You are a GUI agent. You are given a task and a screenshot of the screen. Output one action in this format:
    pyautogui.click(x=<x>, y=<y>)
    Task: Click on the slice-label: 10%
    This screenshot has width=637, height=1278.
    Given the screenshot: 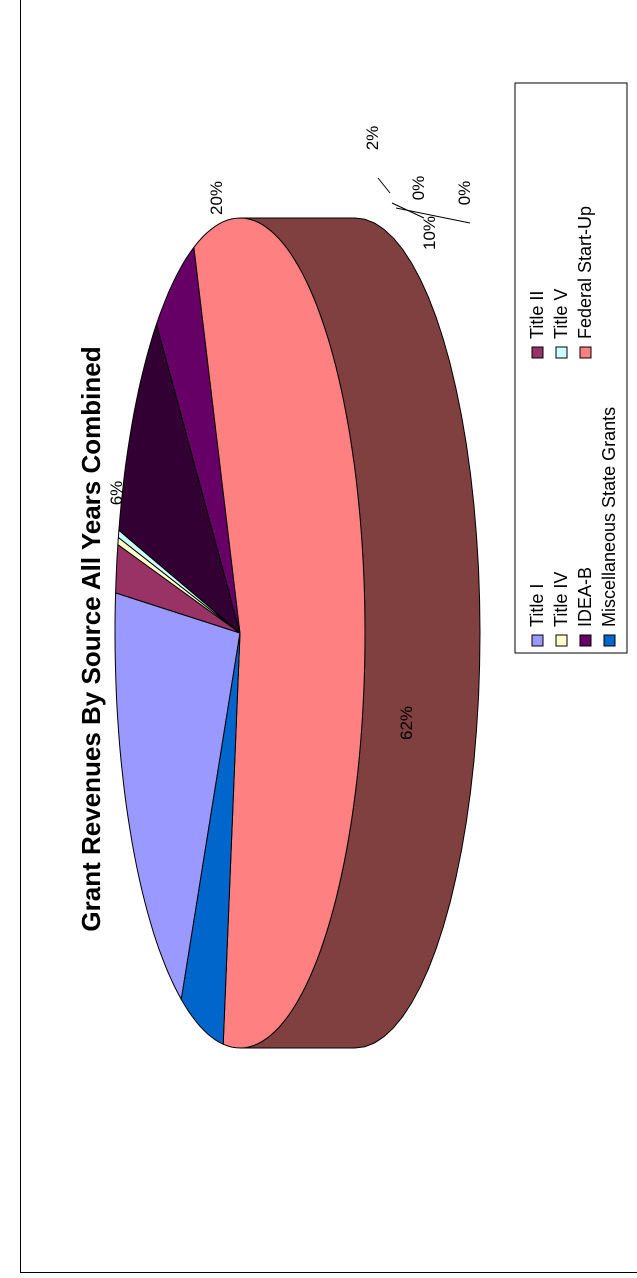 What is the action you would take?
    pyautogui.click(x=429, y=233)
    